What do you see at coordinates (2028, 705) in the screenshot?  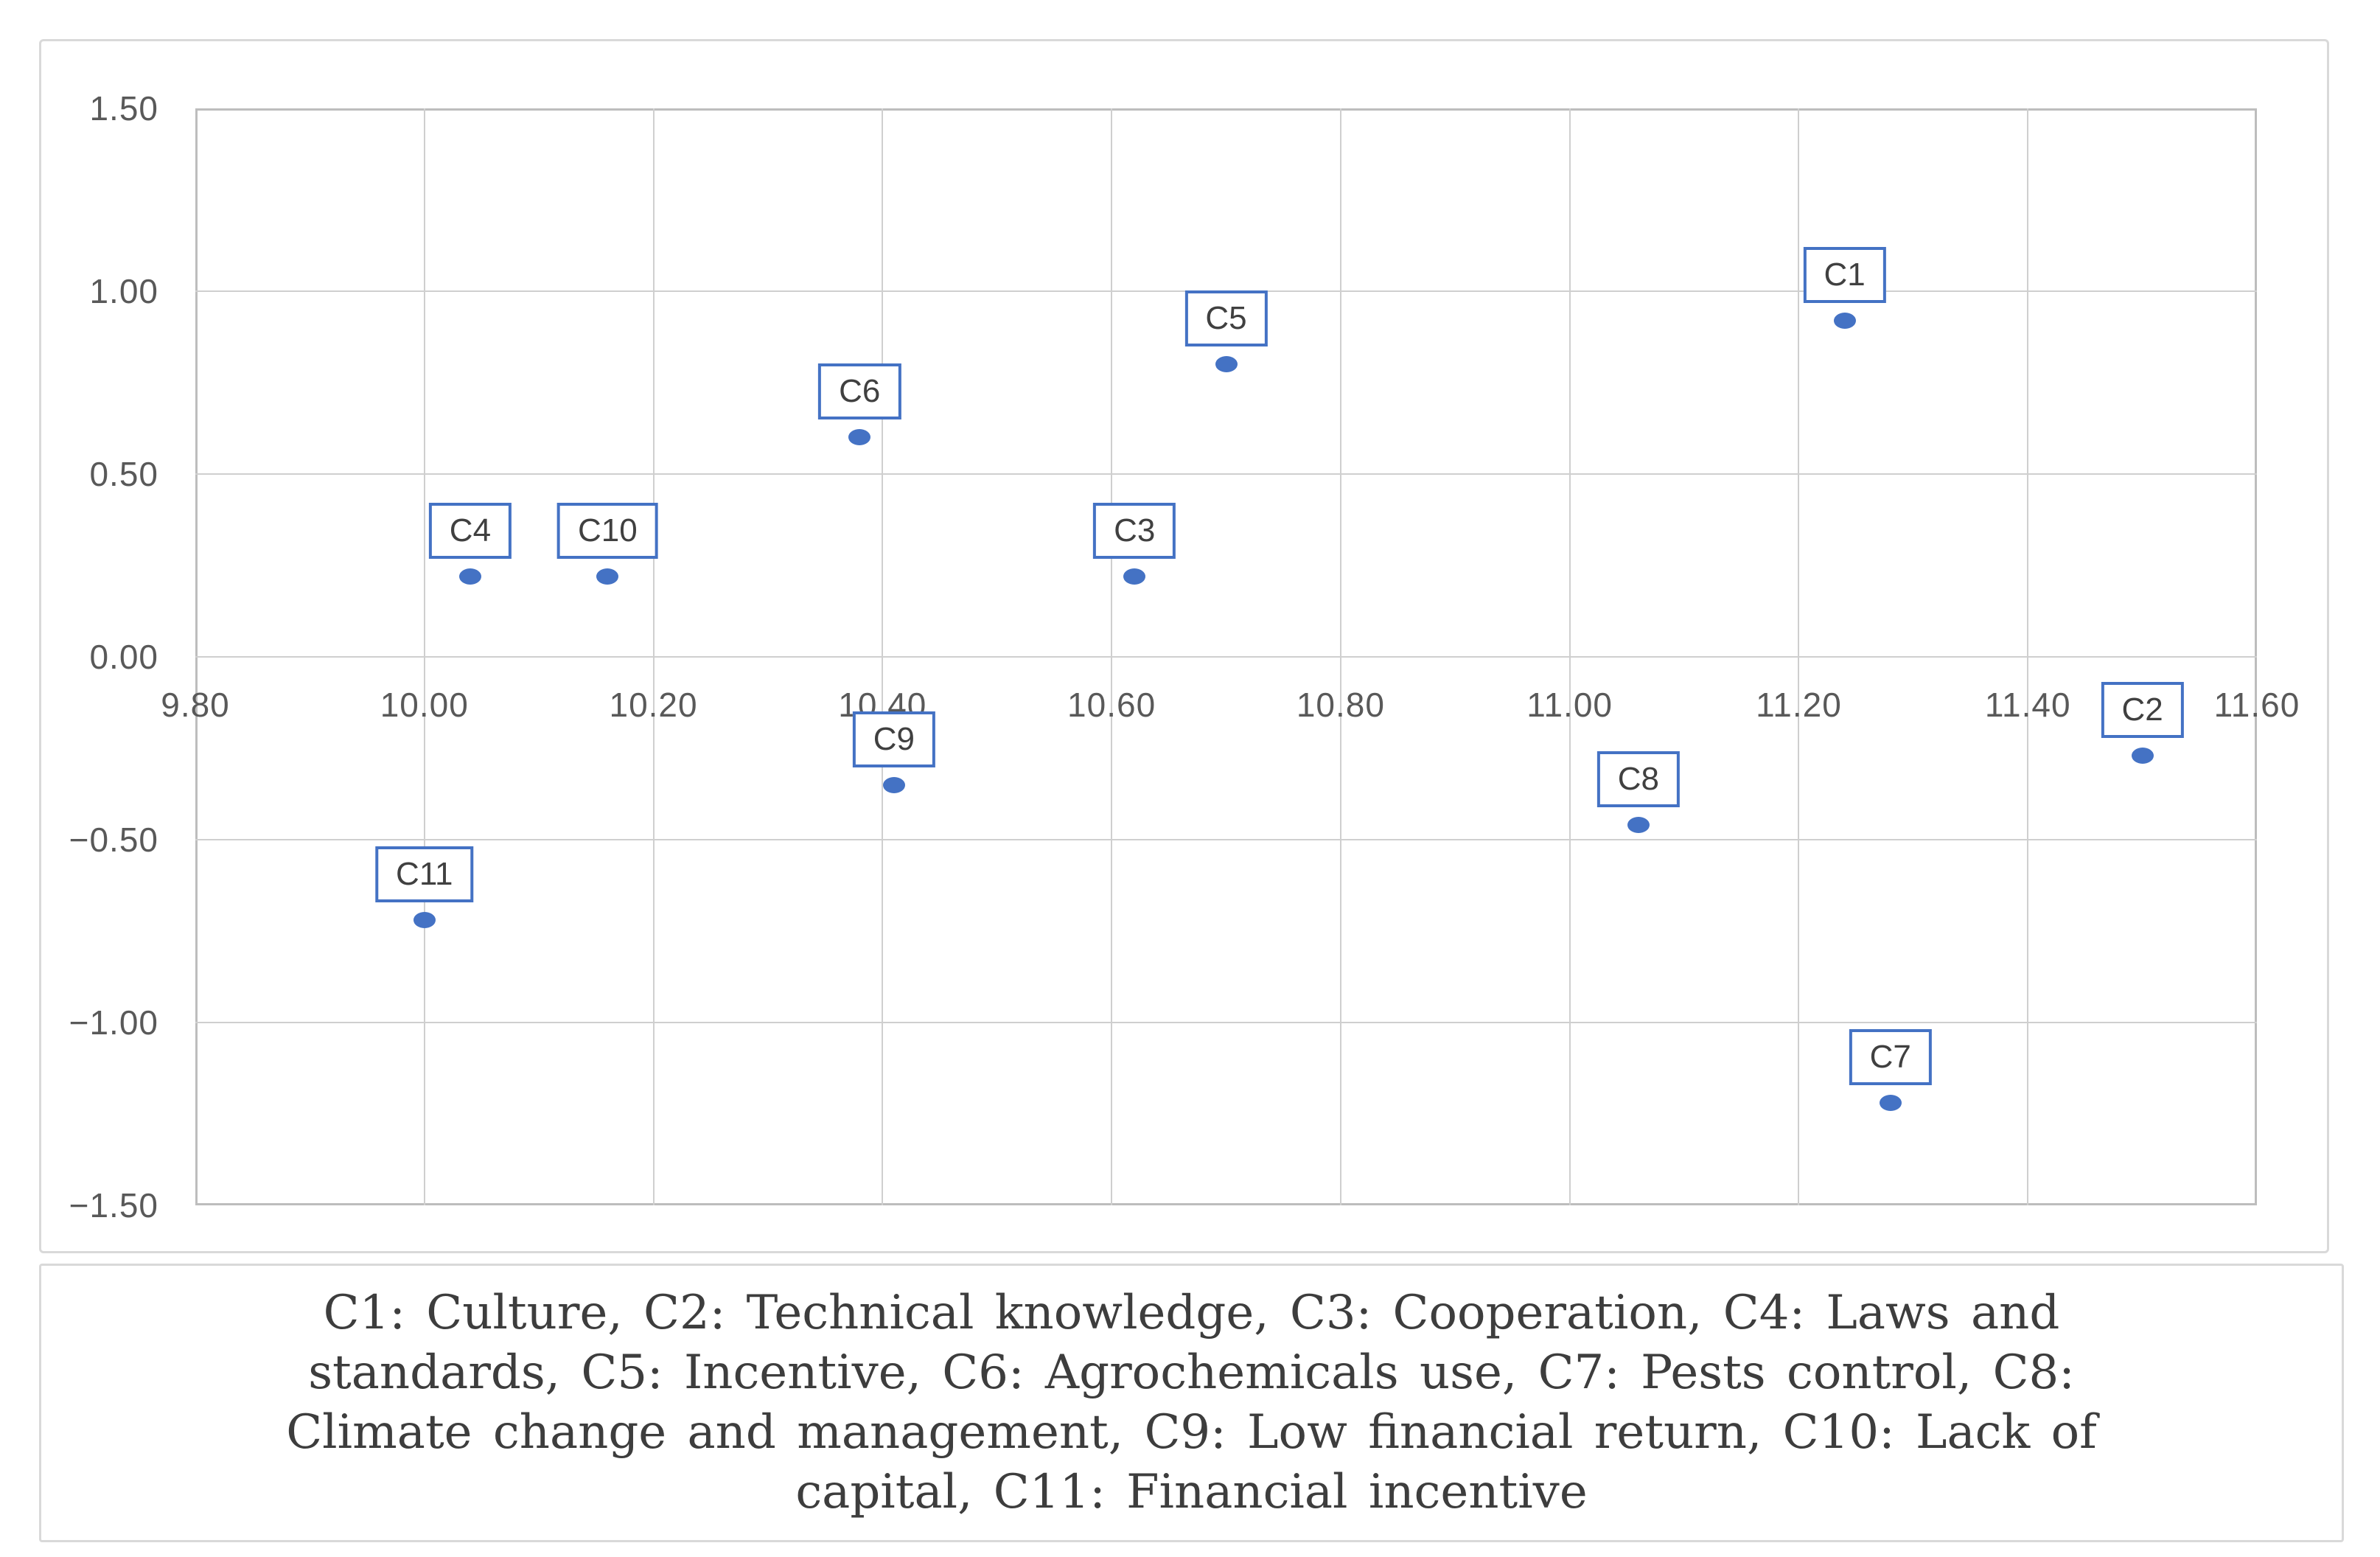 I see `x-tick-label: 11.40` at bounding box center [2028, 705].